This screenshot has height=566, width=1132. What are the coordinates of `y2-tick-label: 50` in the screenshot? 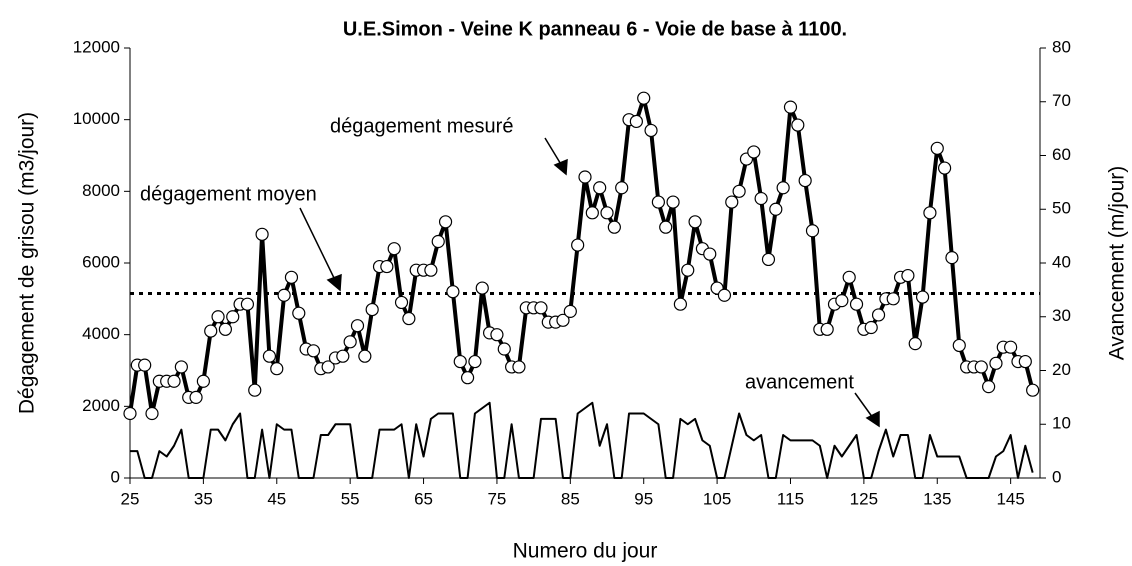 It's located at (1061, 208).